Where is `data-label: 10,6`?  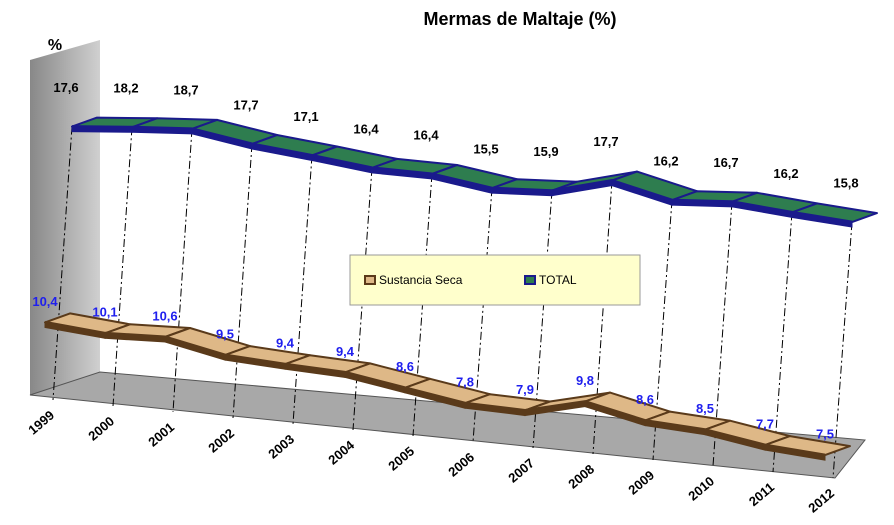 data-label: 10,6 is located at coordinates (164, 315).